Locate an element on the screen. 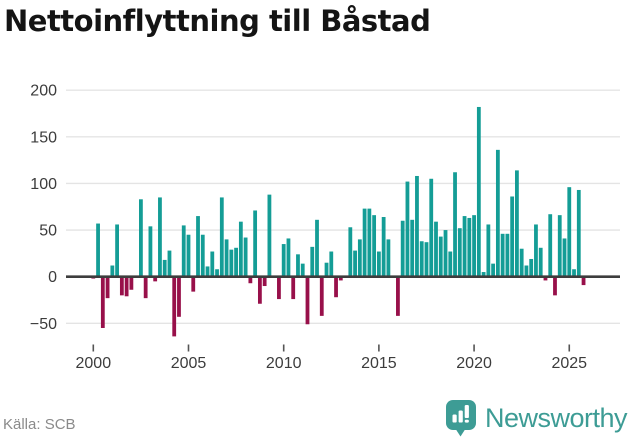 This screenshot has height=439, width=631. x-tick-label: 2015 is located at coordinates (379, 363).